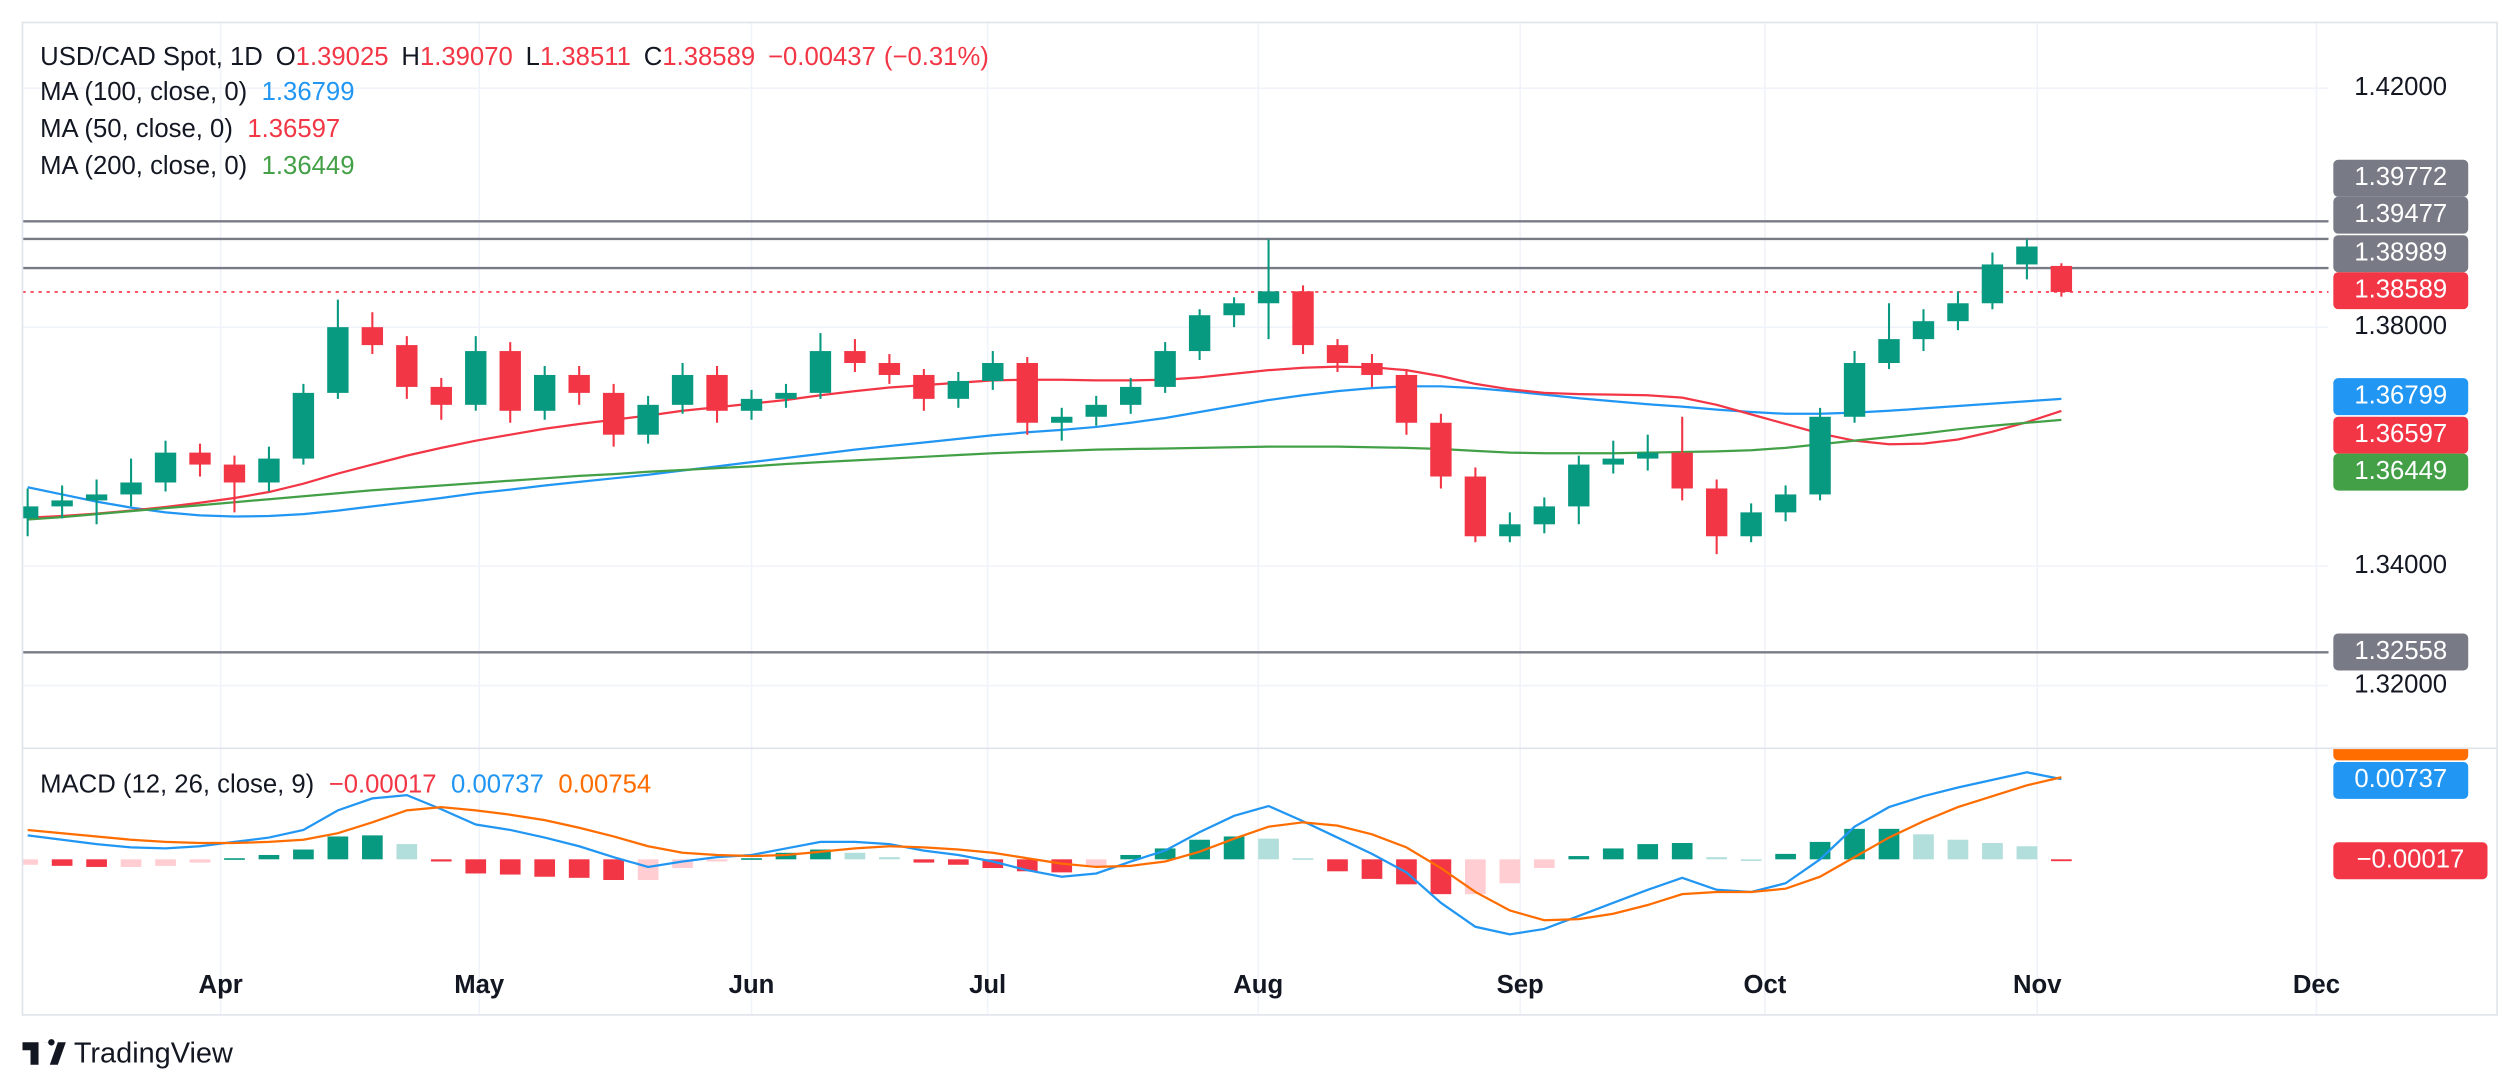  I want to click on ma-legend: MA (100, close, 0) 1.36799, so click(197, 92).